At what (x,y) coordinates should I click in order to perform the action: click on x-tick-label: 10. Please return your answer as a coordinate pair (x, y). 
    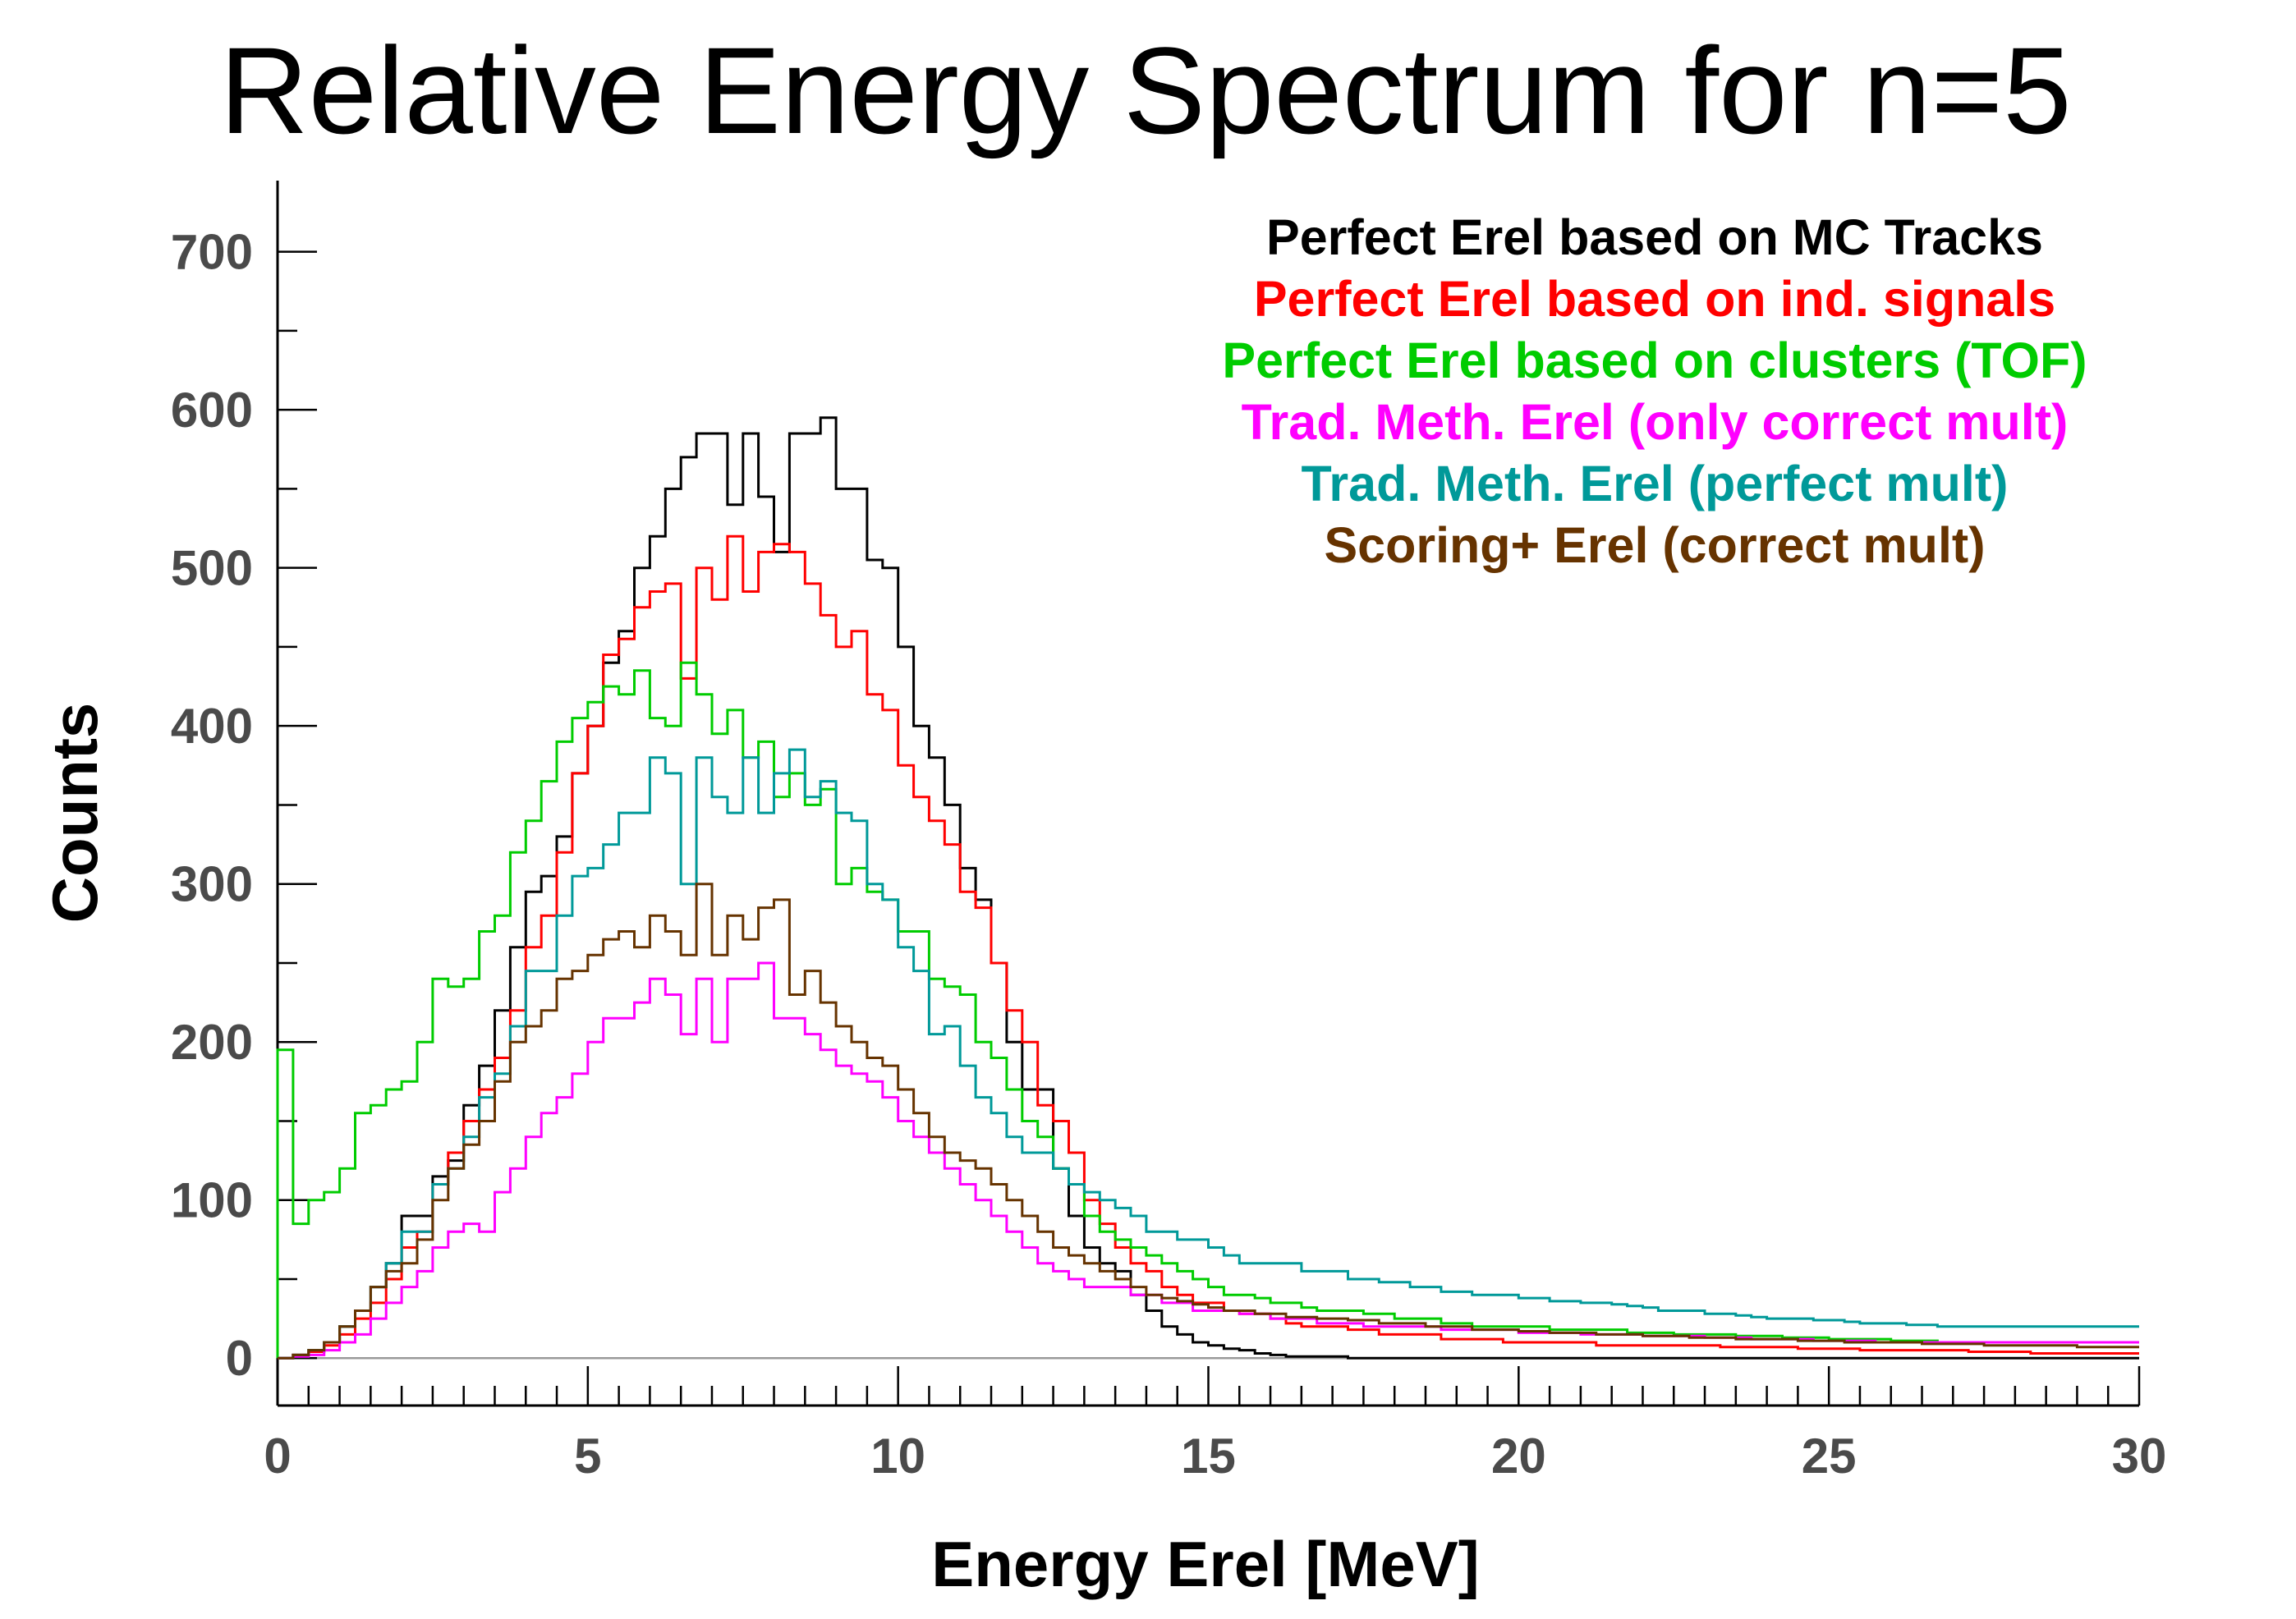
    Looking at the image, I should click on (898, 1456).